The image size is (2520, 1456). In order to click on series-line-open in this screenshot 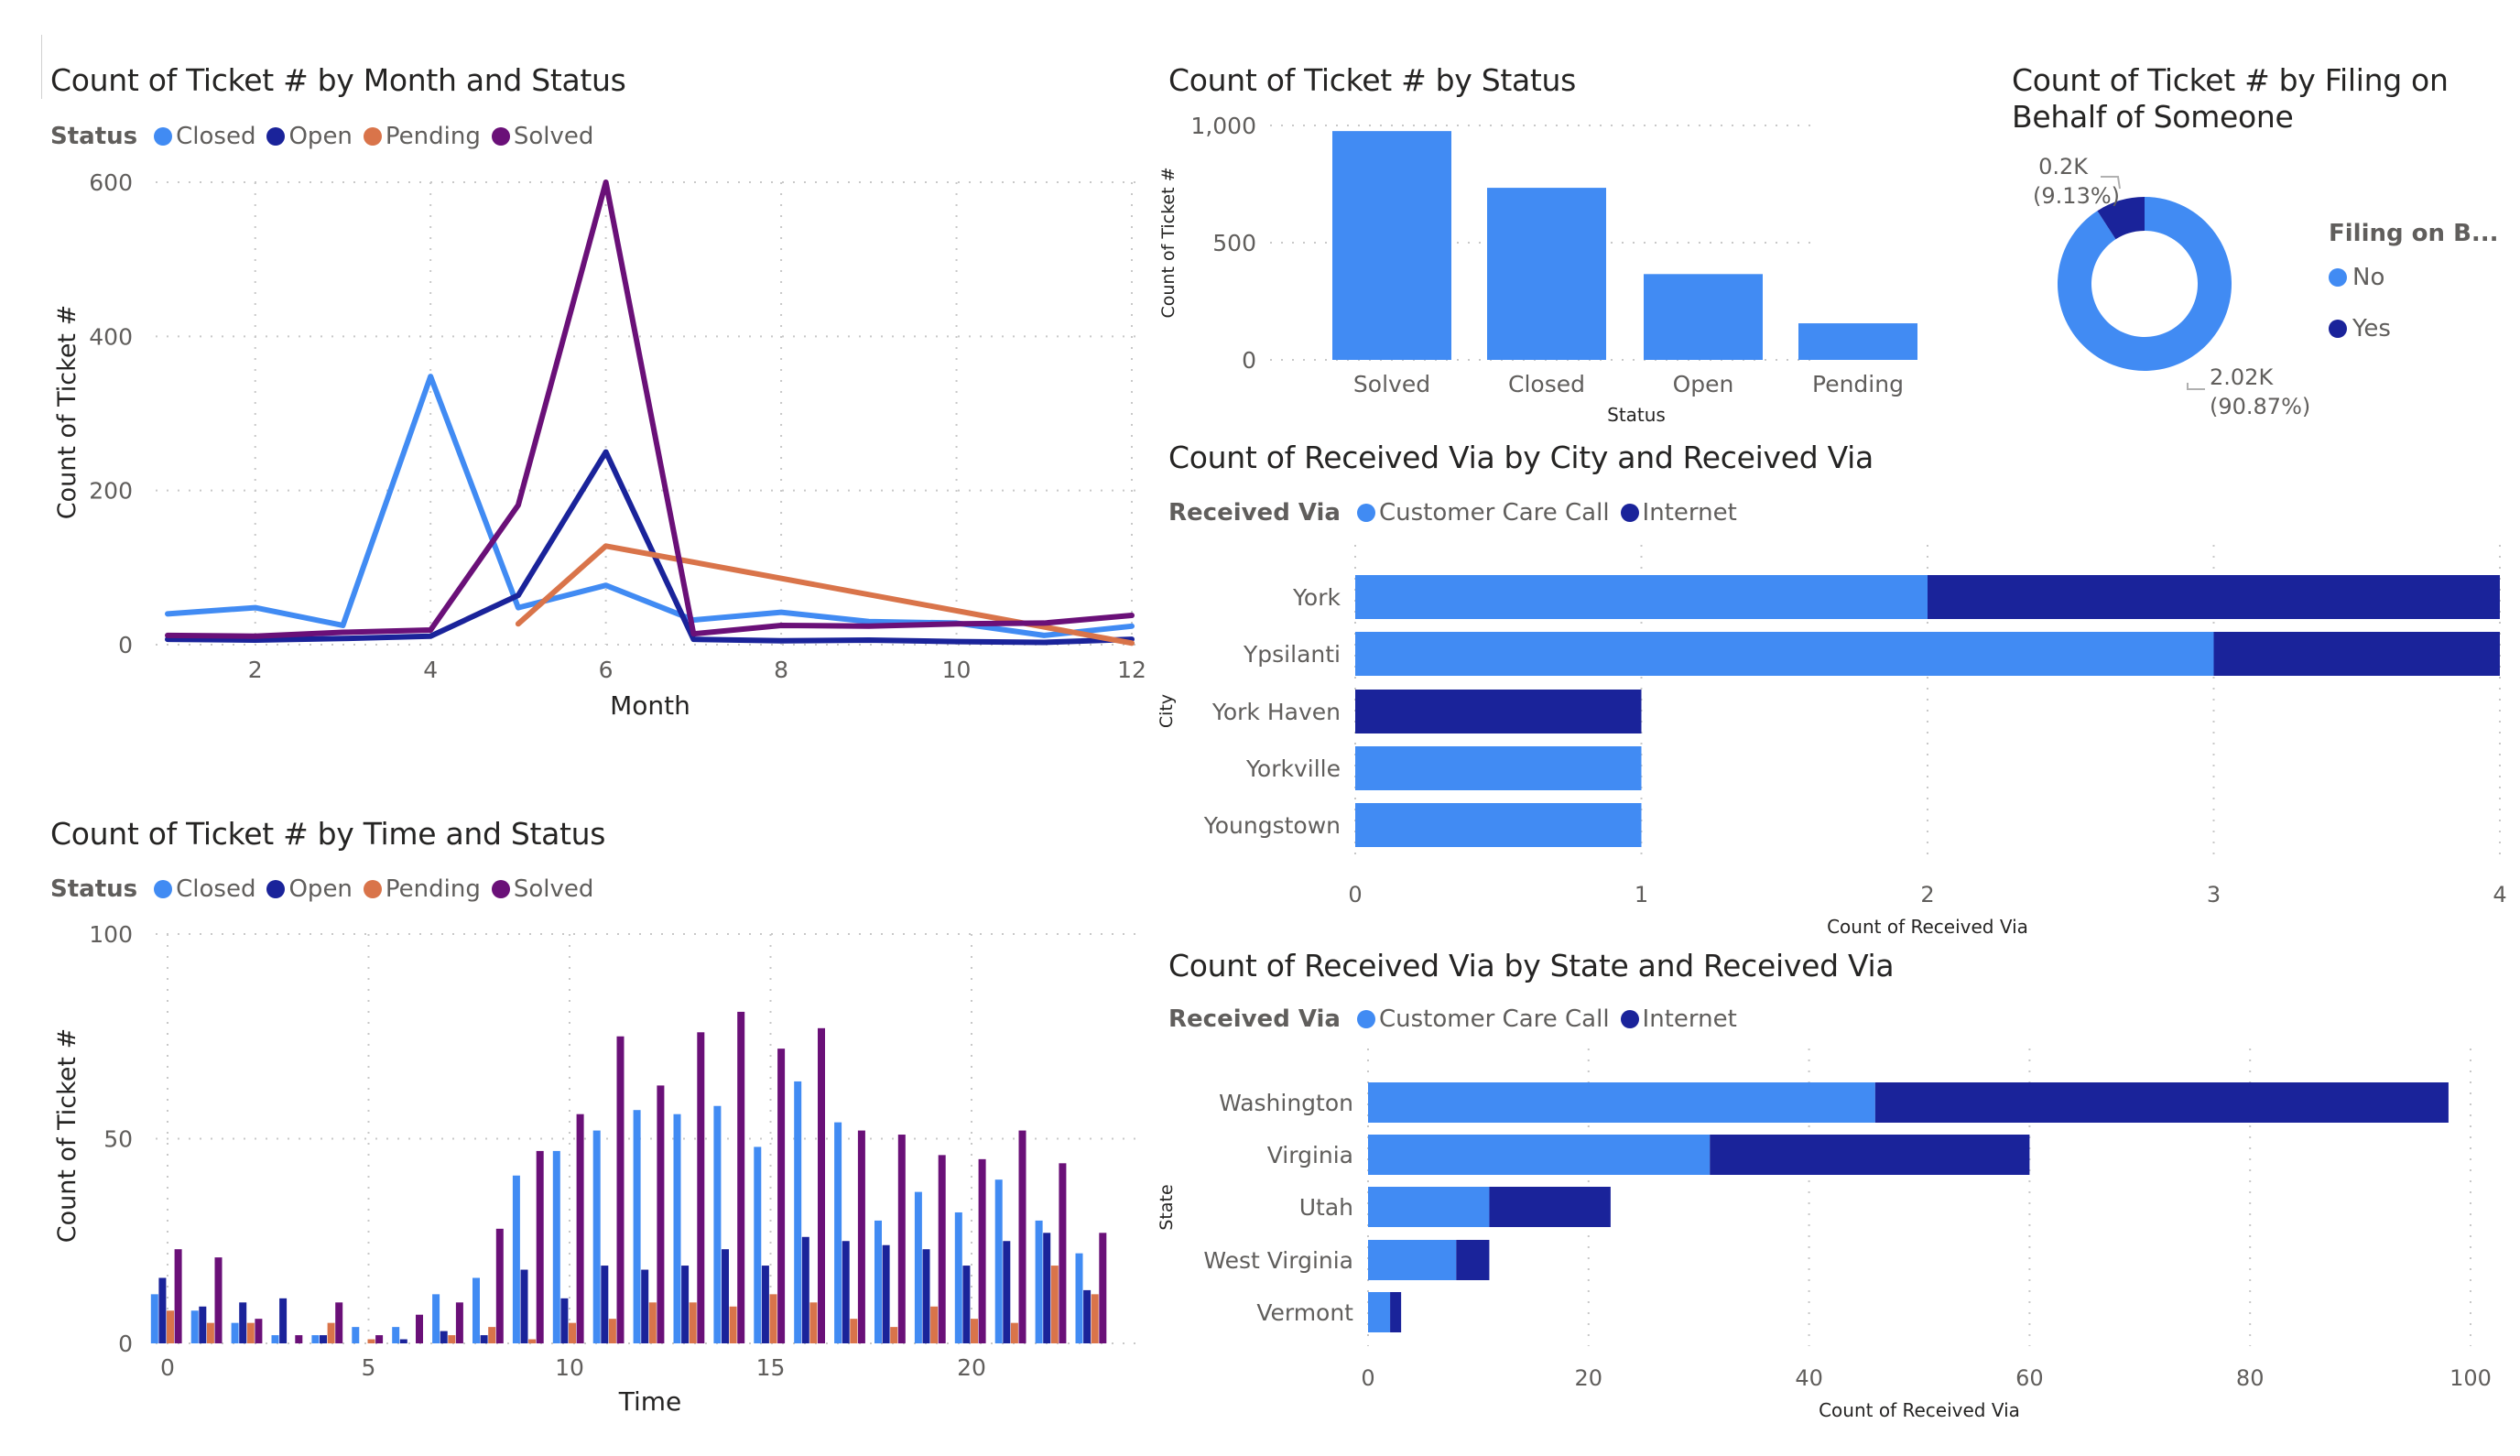, I will do `click(650, 547)`.